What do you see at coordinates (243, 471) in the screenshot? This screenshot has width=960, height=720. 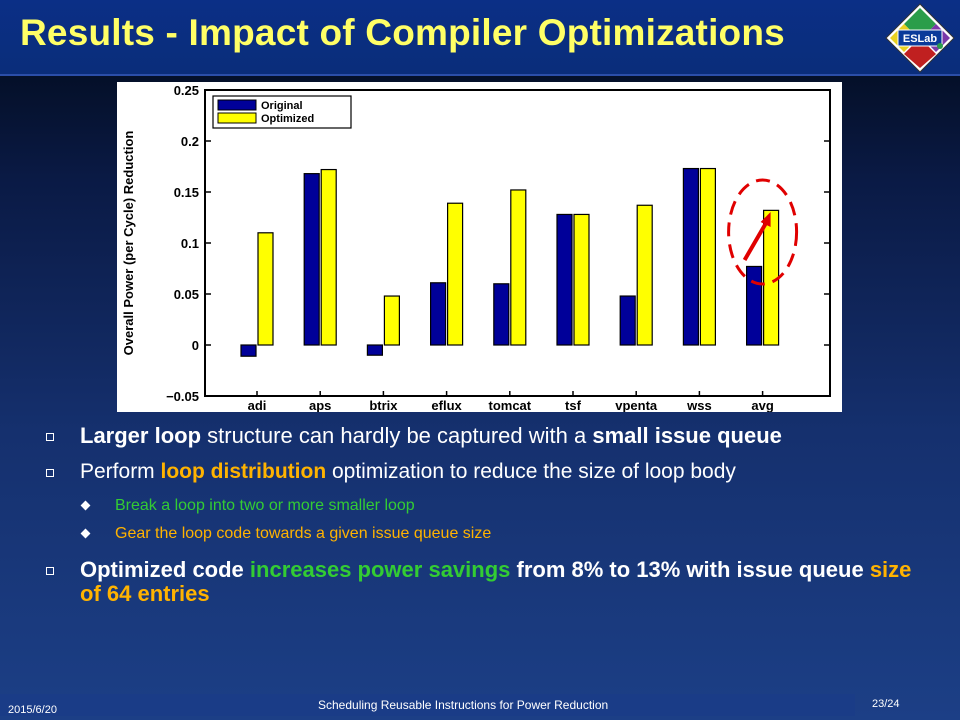 I see `bullet2-part2: loop distribution` at bounding box center [243, 471].